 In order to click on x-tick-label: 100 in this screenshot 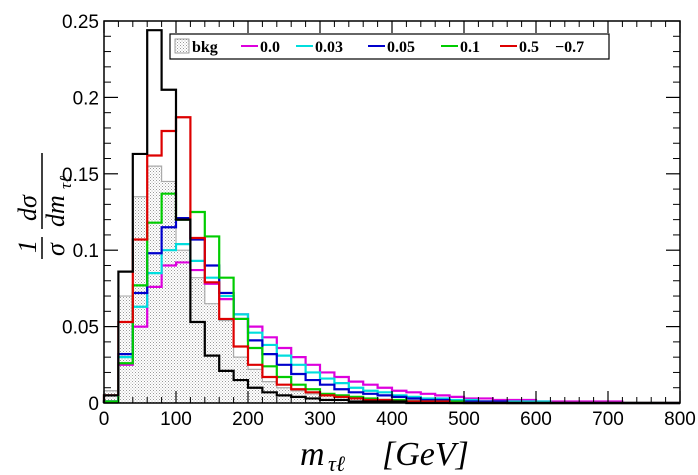, I will do `click(176, 419)`.